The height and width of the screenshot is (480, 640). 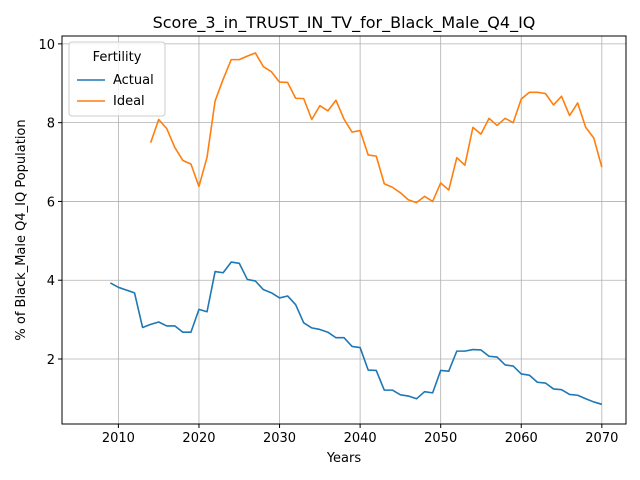 What do you see at coordinates (51, 360) in the screenshot?
I see `y-tick-label: 2` at bounding box center [51, 360].